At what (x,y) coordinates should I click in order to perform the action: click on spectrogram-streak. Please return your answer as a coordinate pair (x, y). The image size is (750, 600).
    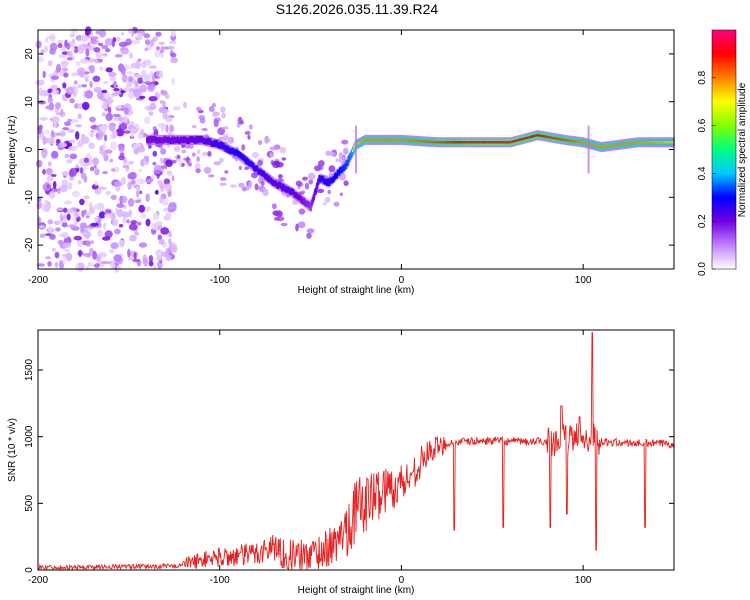
    Looking at the image, I should click on (588, 149).